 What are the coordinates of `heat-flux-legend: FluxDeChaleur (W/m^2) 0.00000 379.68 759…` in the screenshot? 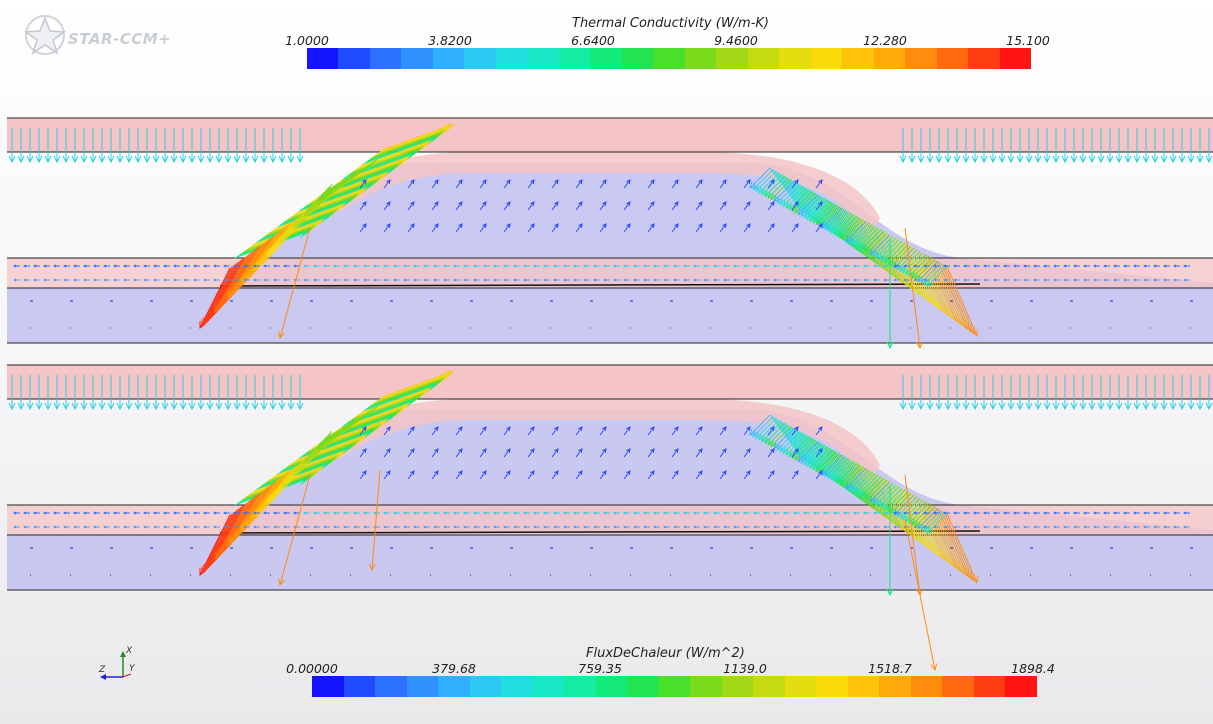 It's located at (670, 676).